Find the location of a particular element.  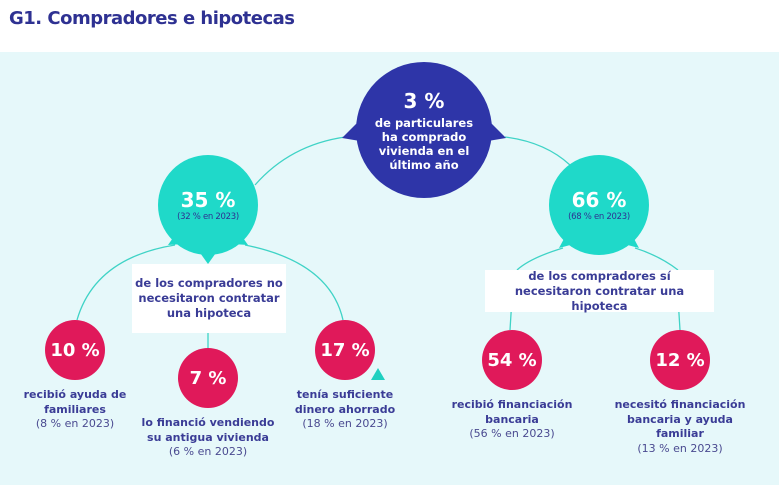

stat-bubble-bank: 54 % is located at coordinates (512, 360).